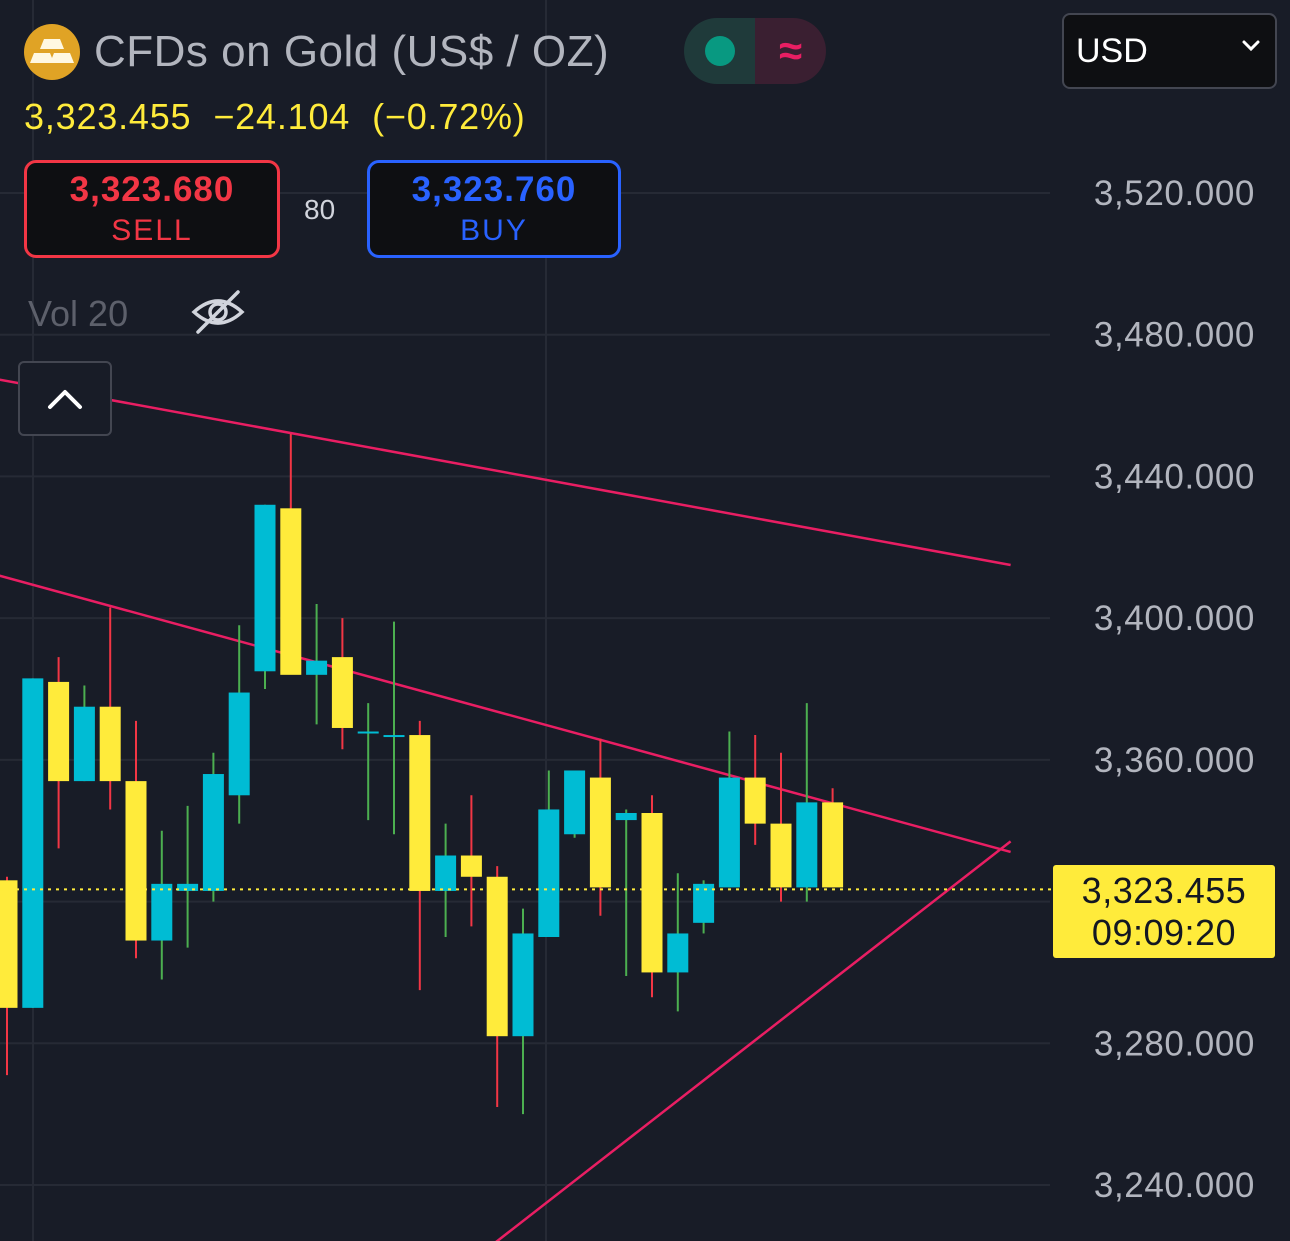  Describe the element at coordinates (1174, 476) in the screenshot. I see `y-axis-tick-label: 3,440.000` at that location.